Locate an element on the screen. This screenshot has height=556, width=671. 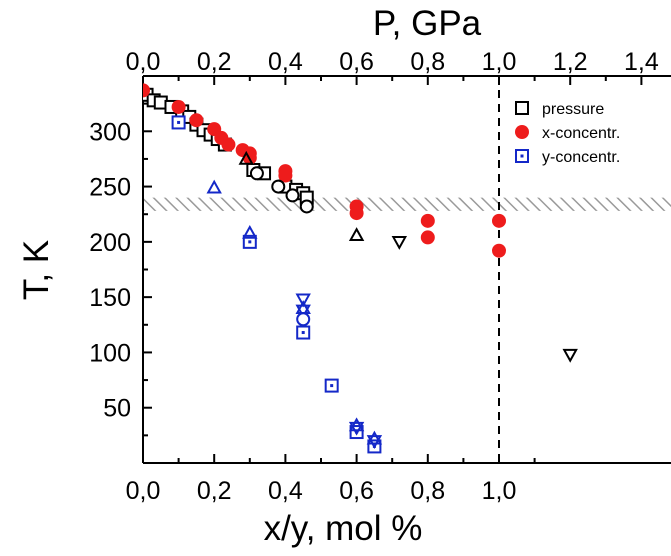
legend: pressure x-concentr. y-concentr. is located at coordinates (567, 133).